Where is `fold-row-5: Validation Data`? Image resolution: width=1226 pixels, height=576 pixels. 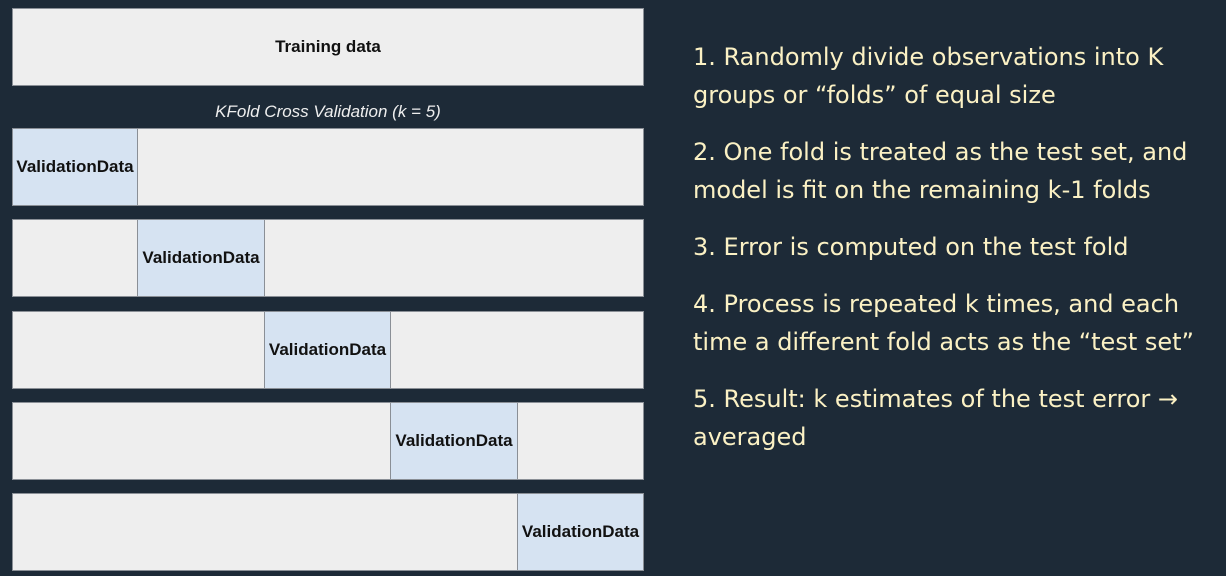
fold-row-5: Validation Data is located at coordinates (328, 532).